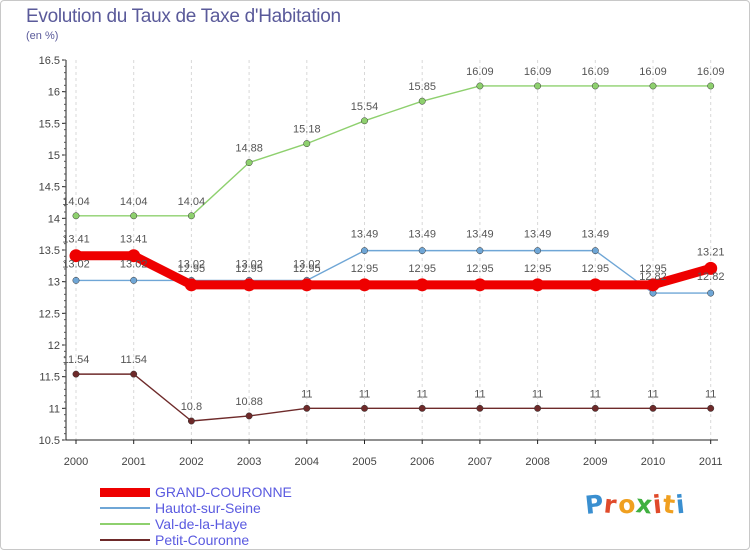 This screenshot has width=750, height=550. I want to click on x-tick-label: 2006, so click(422, 462).